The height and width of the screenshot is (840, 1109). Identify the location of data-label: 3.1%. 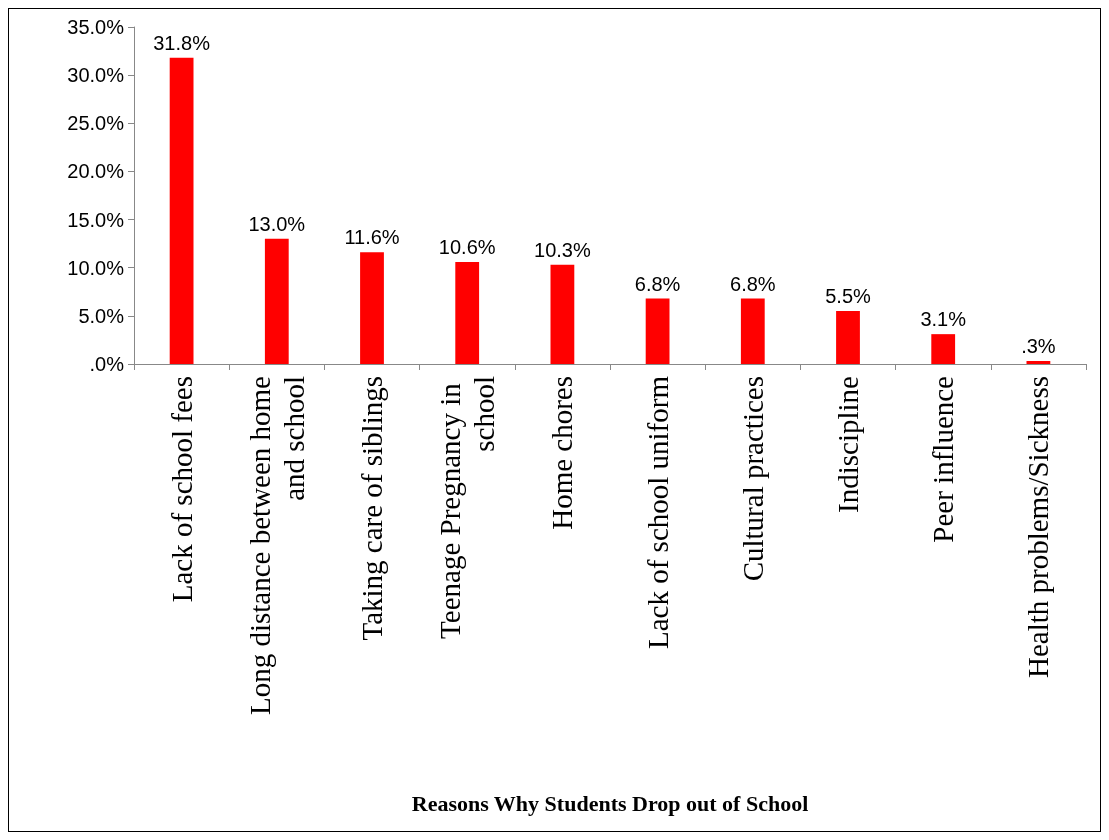
(943, 319).